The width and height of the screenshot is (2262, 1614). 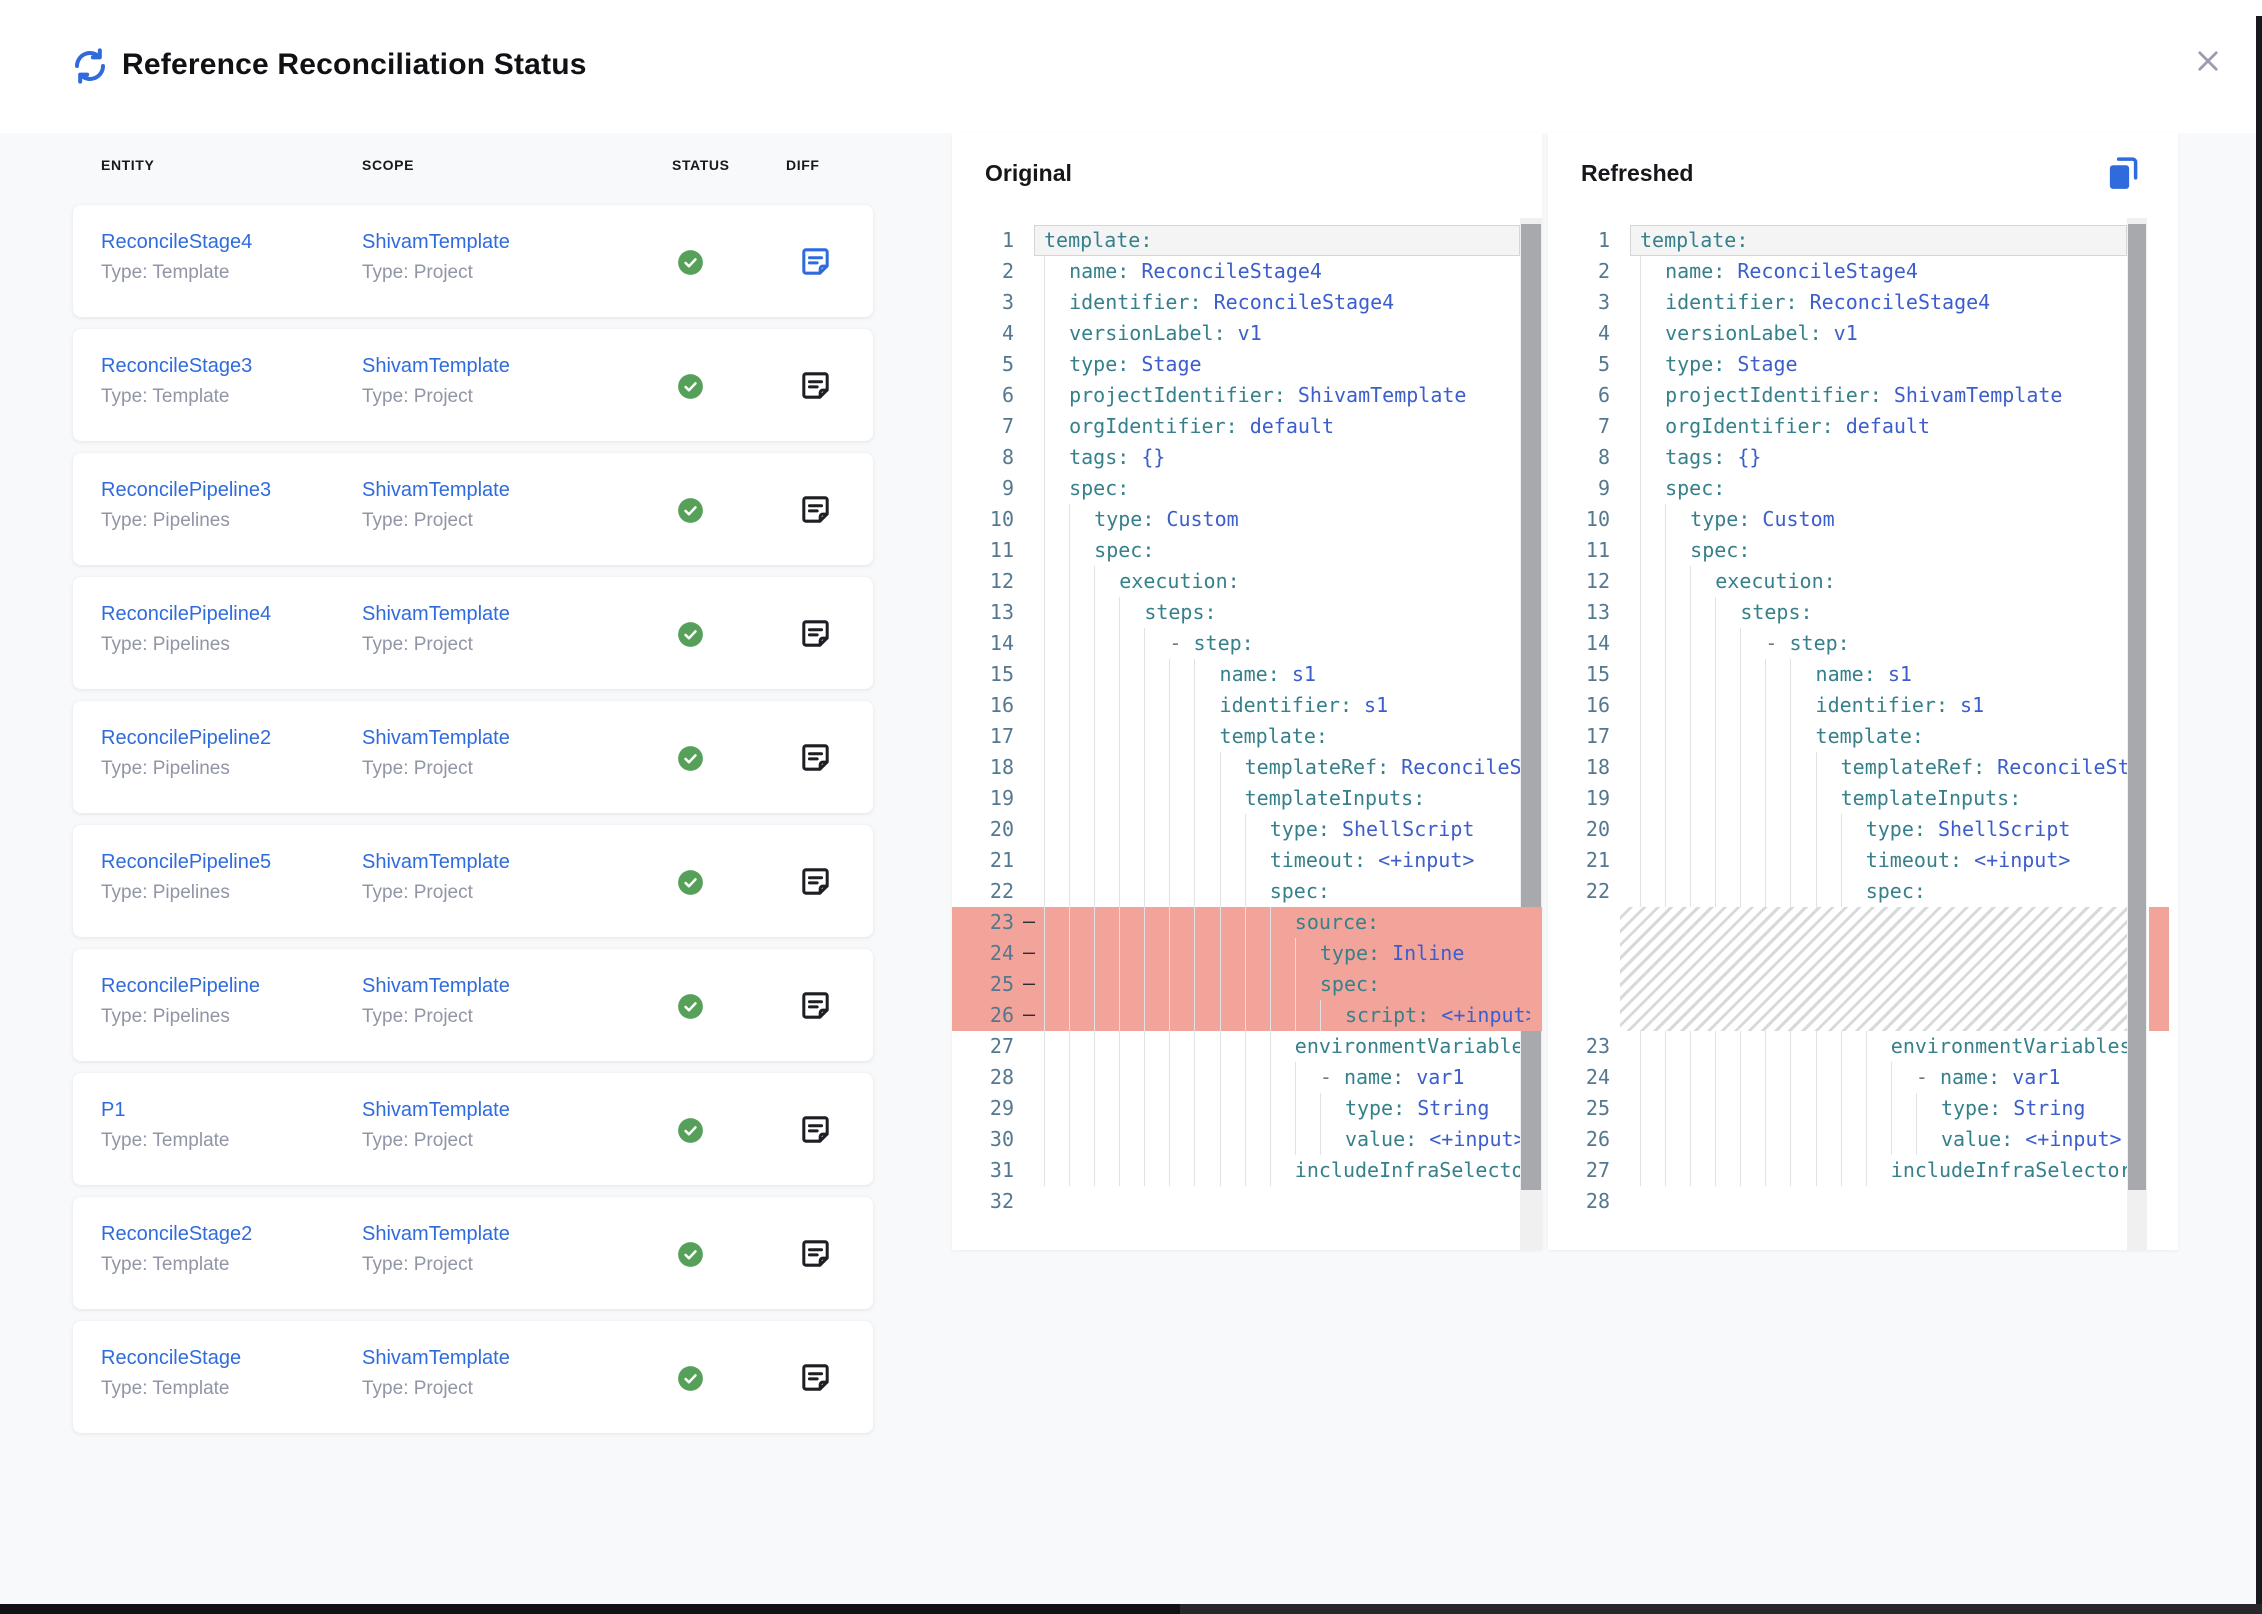 I want to click on entity-link: ReconcileStage3, so click(x=177, y=366).